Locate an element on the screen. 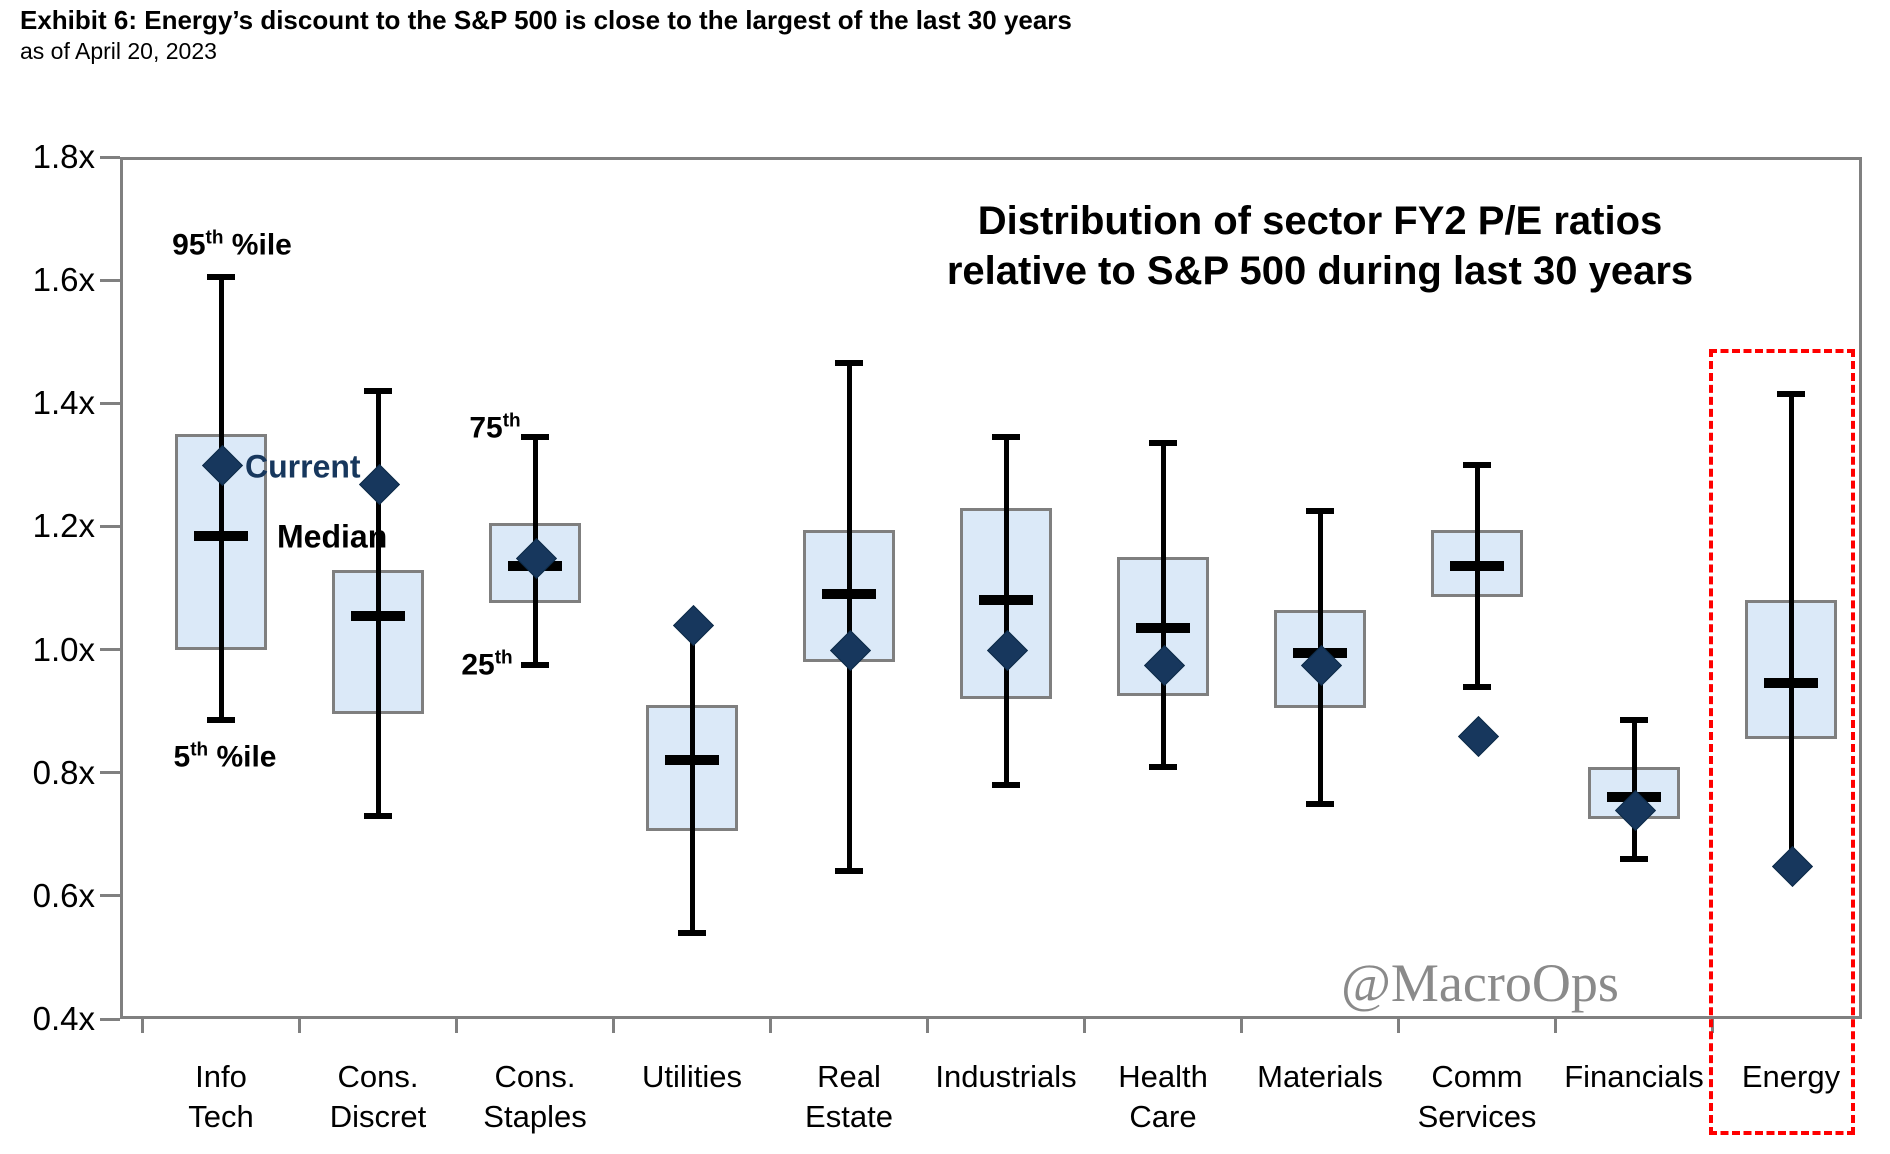  whisker-cap-high-health-care is located at coordinates (1163, 443).